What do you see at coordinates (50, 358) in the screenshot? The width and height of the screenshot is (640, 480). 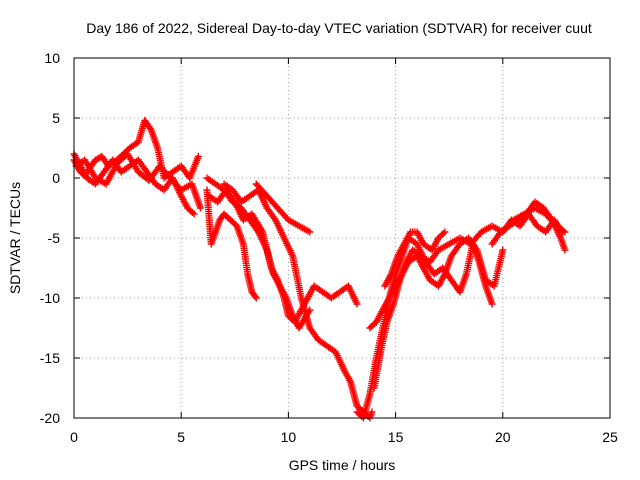 I see `y-tick-label: -15` at bounding box center [50, 358].